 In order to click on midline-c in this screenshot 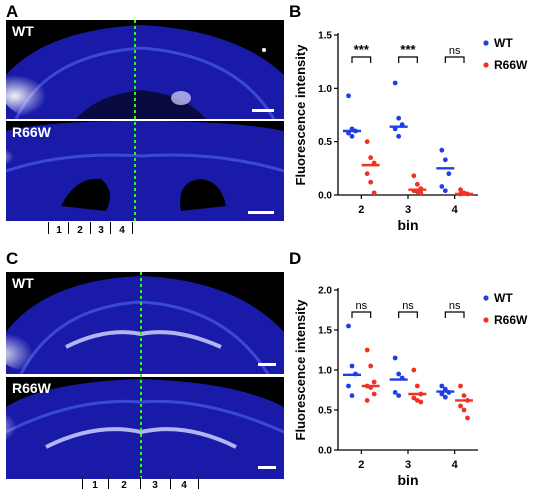, I will do `click(141, 375)`.